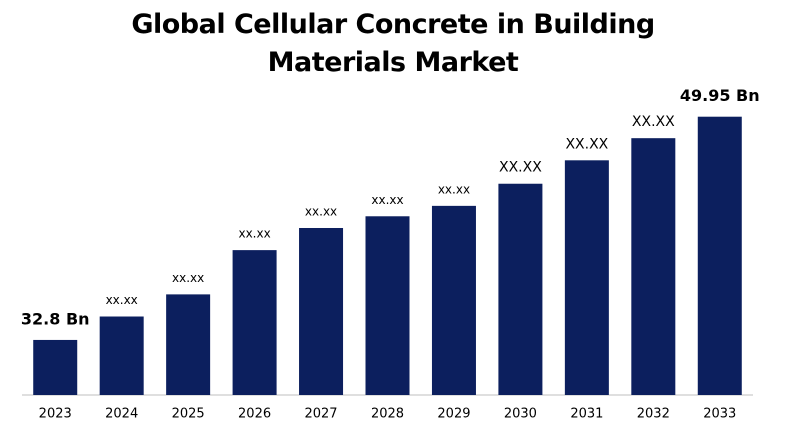 Image resolution: width=787 pixels, height=433 pixels. Describe the element at coordinates (387, 414) in the screenshot. I see `x-tick-label: 2028` at that location.